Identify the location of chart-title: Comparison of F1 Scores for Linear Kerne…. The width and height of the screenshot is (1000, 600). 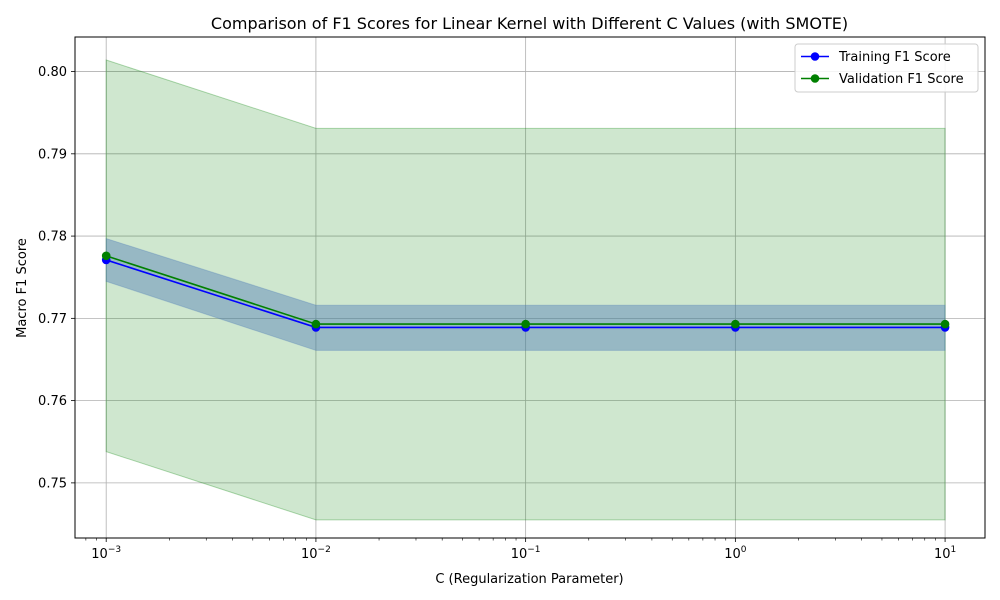
(529, 23).